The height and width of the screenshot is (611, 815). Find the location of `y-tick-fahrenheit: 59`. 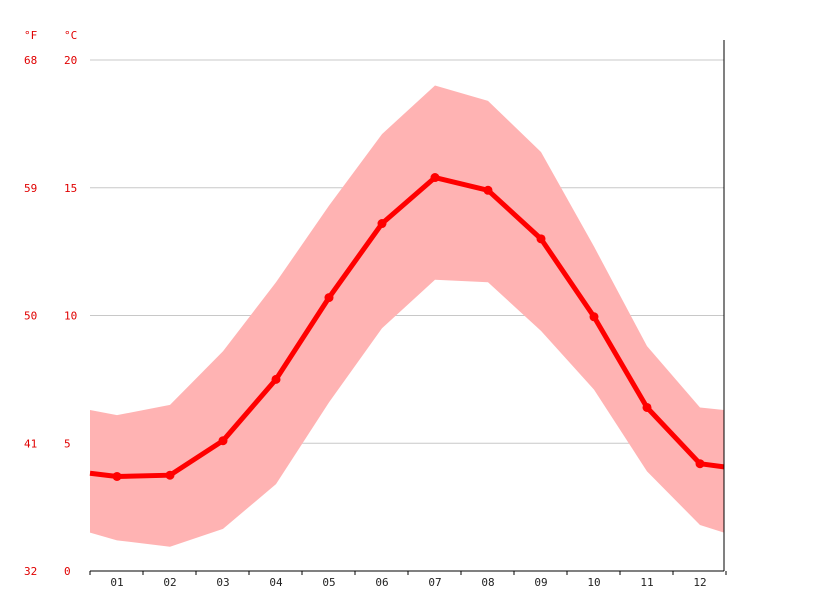

y-tick-fahrenheit: 59 is located at coordinates (30, 188).